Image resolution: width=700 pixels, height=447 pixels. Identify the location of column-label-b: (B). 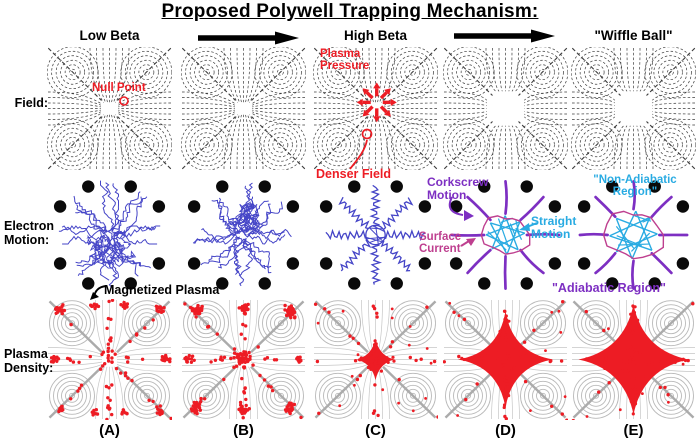
(243, 430).